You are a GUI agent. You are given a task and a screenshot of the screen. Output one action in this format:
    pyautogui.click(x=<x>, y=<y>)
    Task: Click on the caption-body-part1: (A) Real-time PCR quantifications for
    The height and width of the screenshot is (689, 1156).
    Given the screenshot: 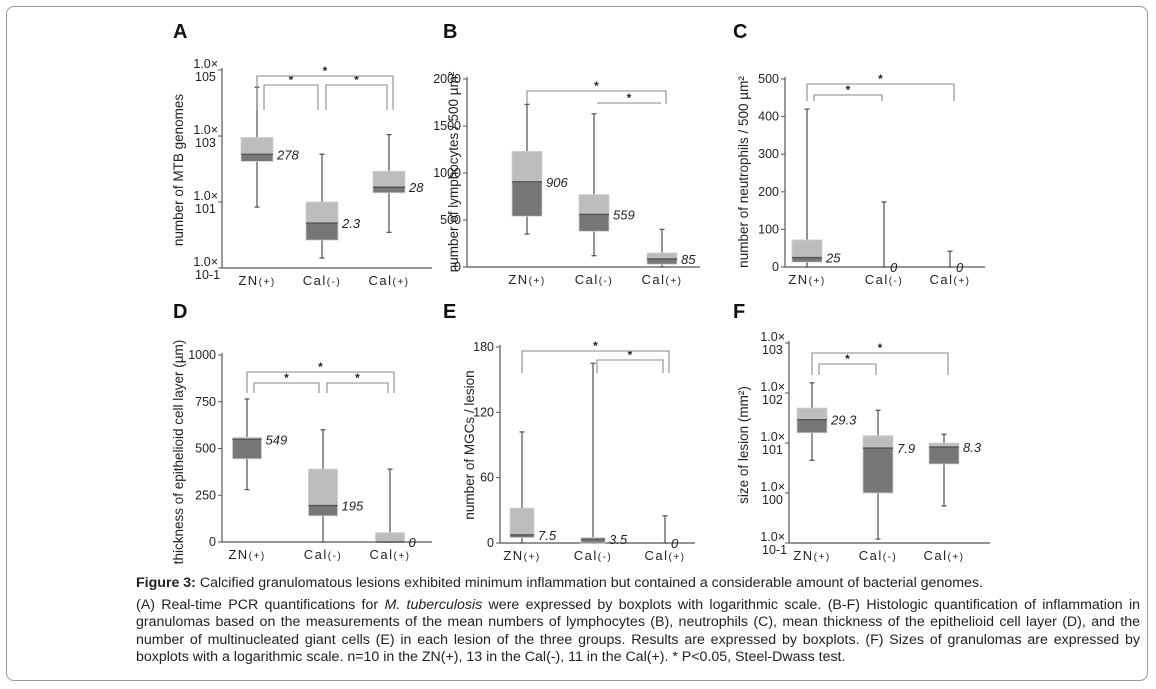 What is the action you would take?
    pyautogui.click(x=260, y=604)
    